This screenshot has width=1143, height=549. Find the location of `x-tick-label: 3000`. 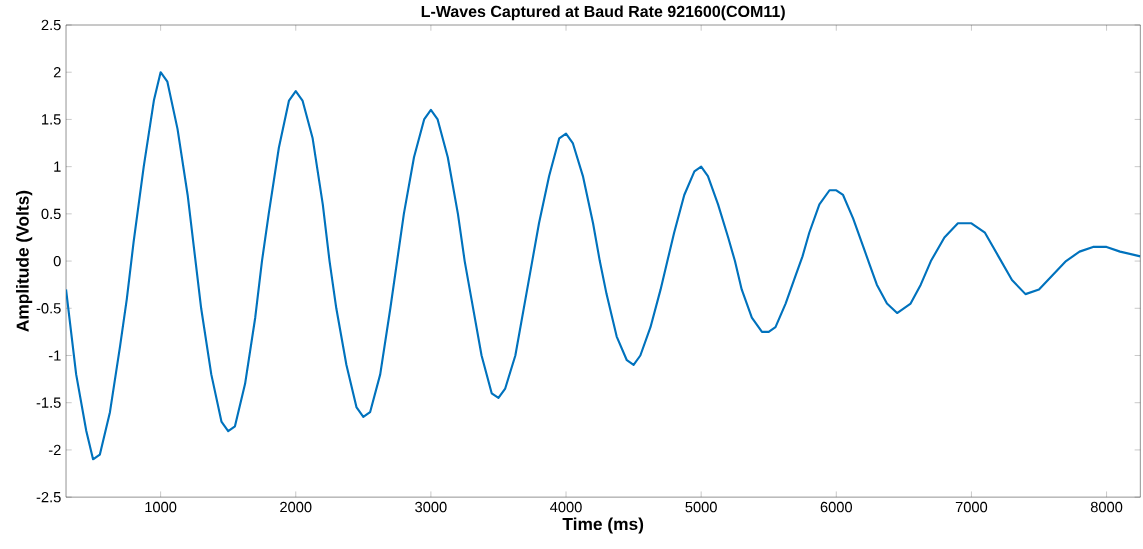

x-tick-label: 3000 is located at coordinates (431, 507).